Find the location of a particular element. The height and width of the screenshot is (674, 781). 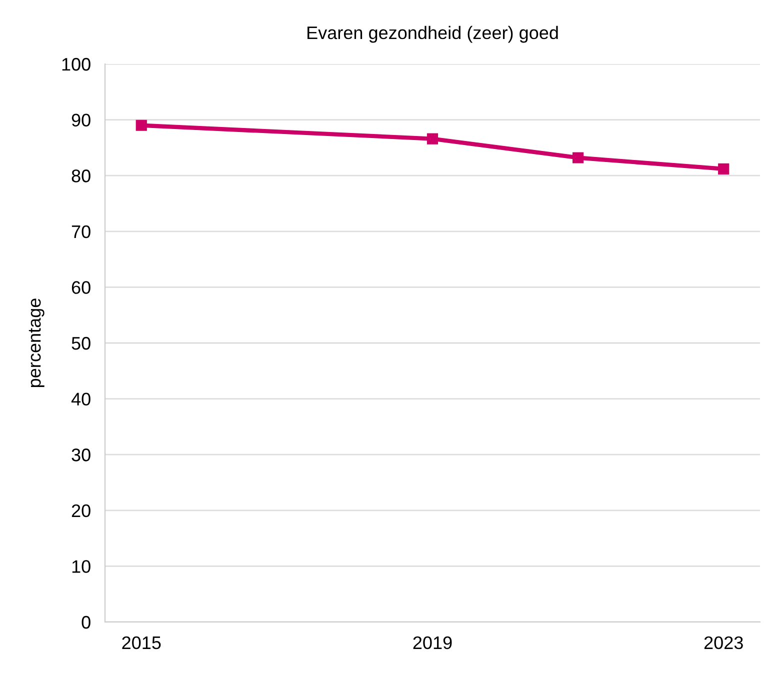

y-tick-label: 0 is located at coordinates (86, 622).